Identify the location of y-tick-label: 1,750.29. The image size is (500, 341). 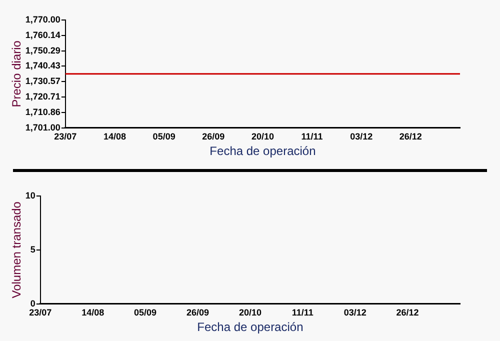
(42, 50).